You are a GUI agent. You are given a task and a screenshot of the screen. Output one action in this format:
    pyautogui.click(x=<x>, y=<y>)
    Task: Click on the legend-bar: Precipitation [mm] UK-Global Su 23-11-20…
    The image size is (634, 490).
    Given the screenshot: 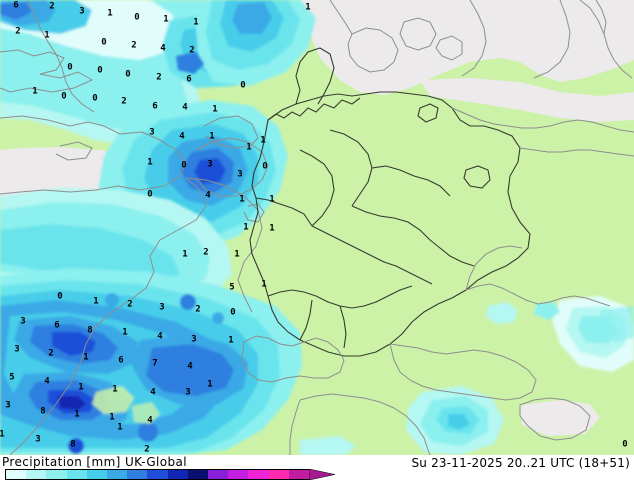 What is the action you would take?
    pyautogui.click(x=317, y=472)
    